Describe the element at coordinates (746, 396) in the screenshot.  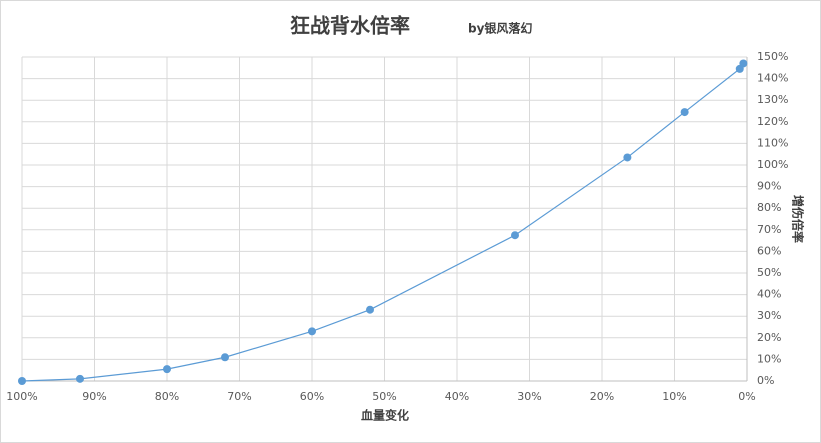
I see `x-tick-label: 0%` at that location.